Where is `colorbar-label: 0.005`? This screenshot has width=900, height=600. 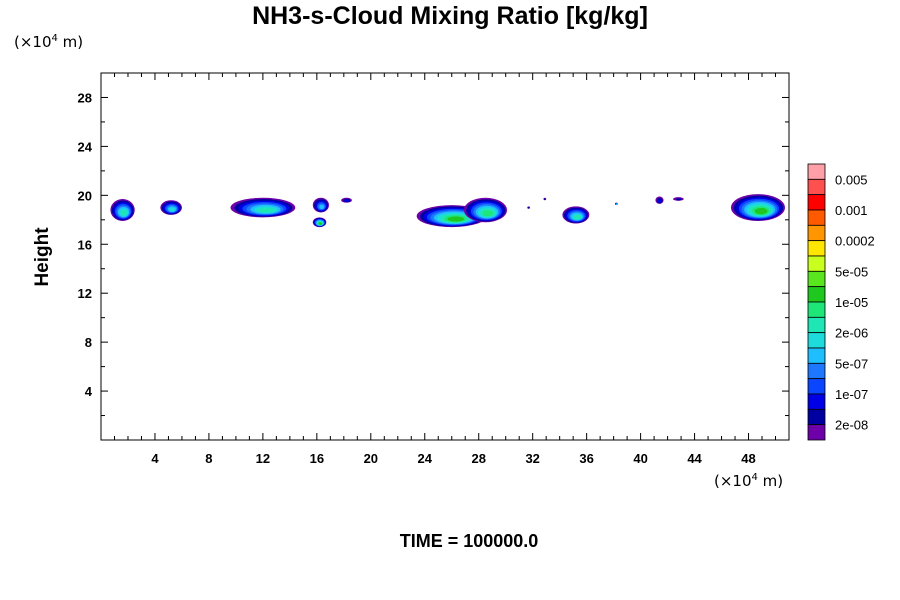 colorbar-label: 0.005 is located at coordinates (851, 179).